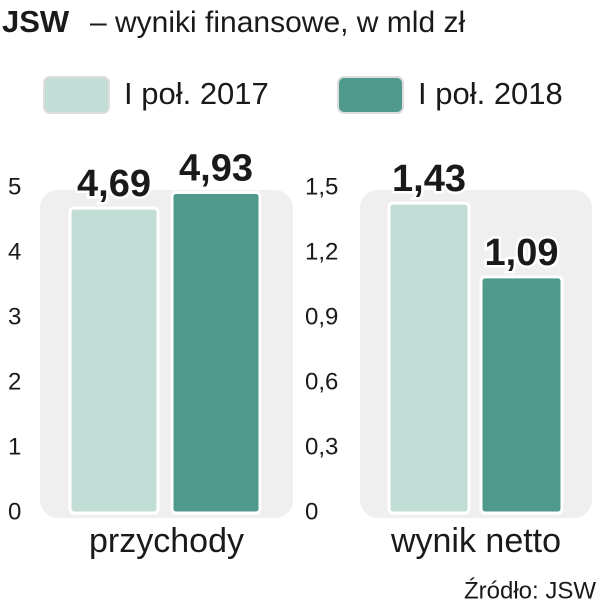 The height and width of the screenshot is (613, 603). Describe the element at coordinates (114, 184) in the screenshot. I see `value-label: 4,69` at that location.